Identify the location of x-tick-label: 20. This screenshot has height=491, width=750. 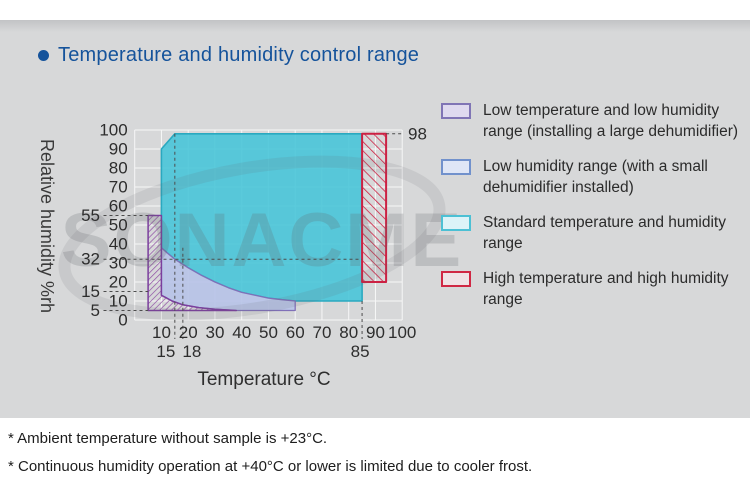
(188, 332).